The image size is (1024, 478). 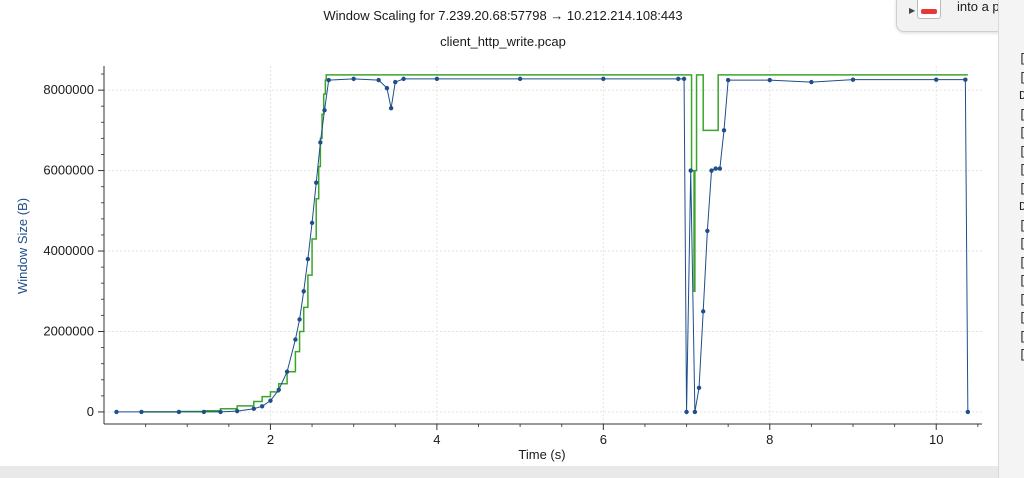 I want to click on chart-subtitle: client_http_write.pcap, so click(x=503, y=41).